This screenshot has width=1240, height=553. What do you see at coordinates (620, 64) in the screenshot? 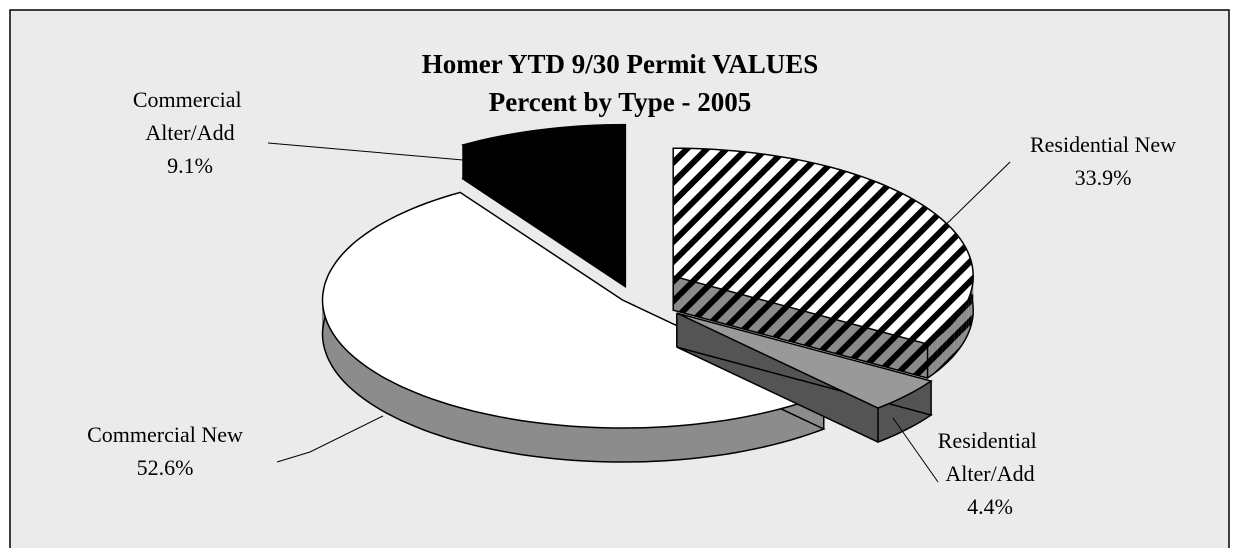
I see `chart-title: Homer YTD 9/30 Permit VALUES` at bounding box center [620, 64].